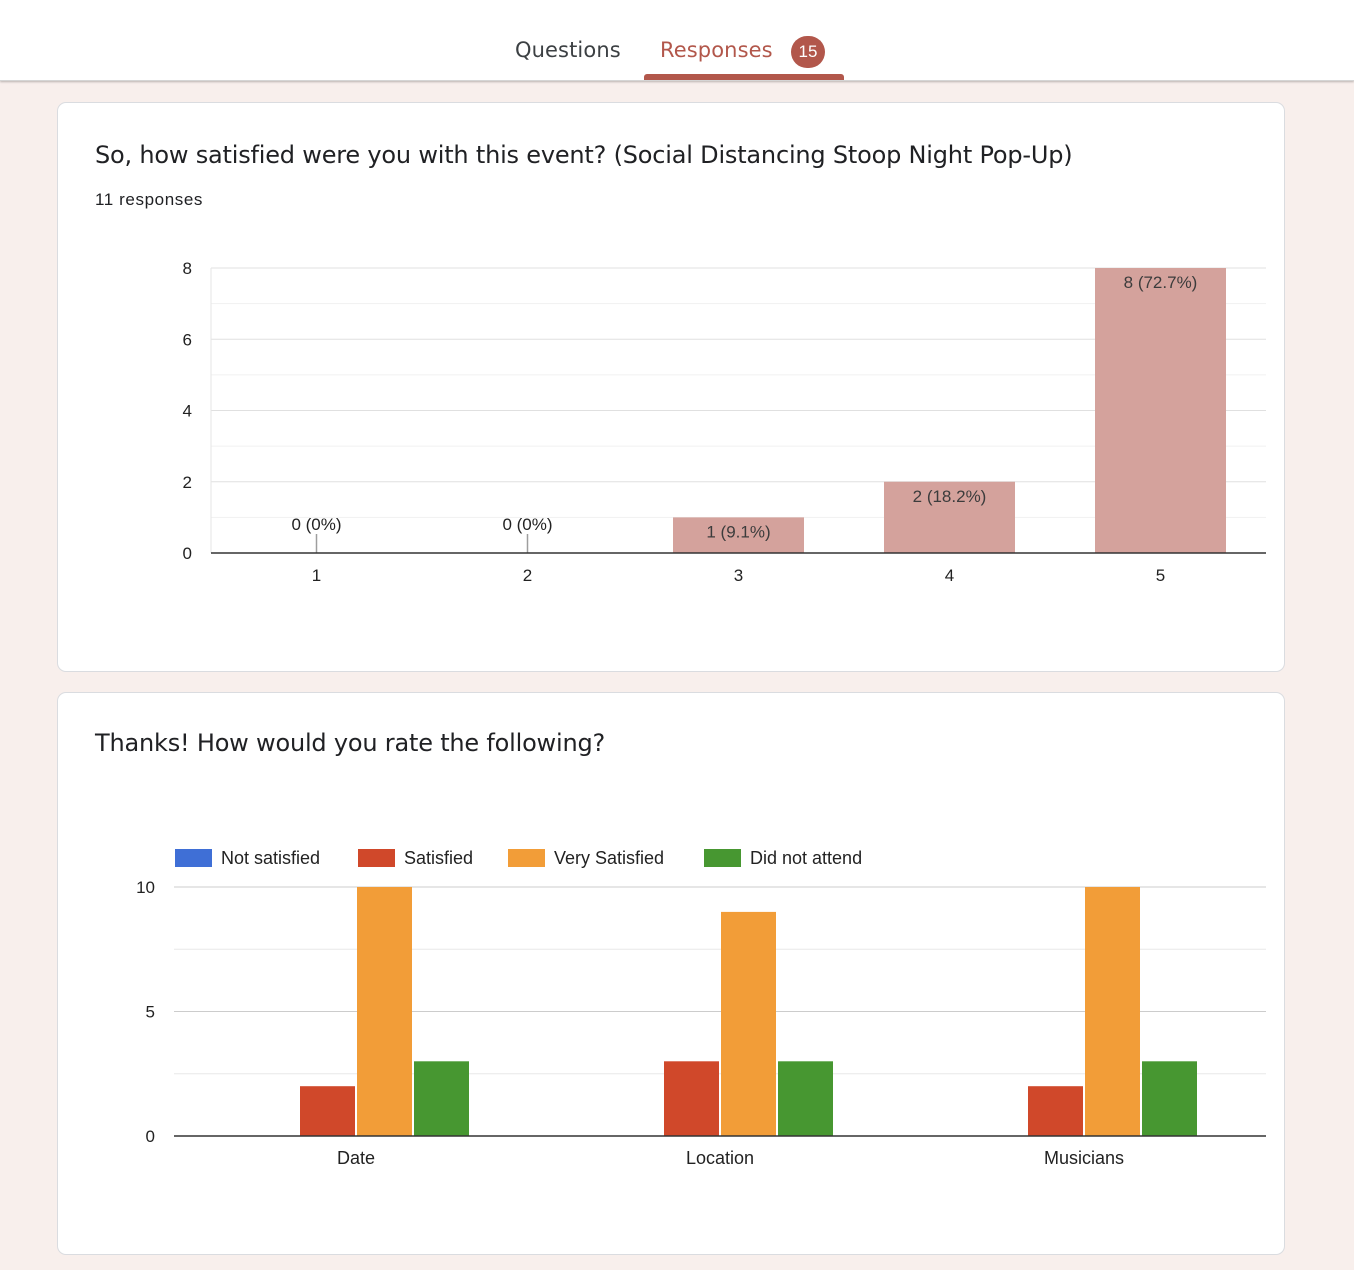 Image resolution: width=1354 pixels, height=1270 pixels. Describe the element at coordinates (950, 496) in the screenshot. I see `data-label: 2 (18.2%)` at that location.